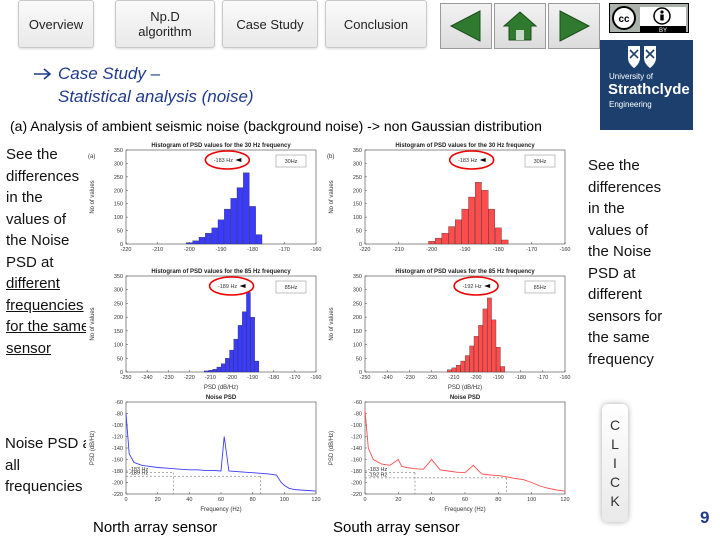 This screenshot has height=540, width=720. Describe the element at coordinates (624, 19) in the screenshot. I see `svg-text: cc` at that location.